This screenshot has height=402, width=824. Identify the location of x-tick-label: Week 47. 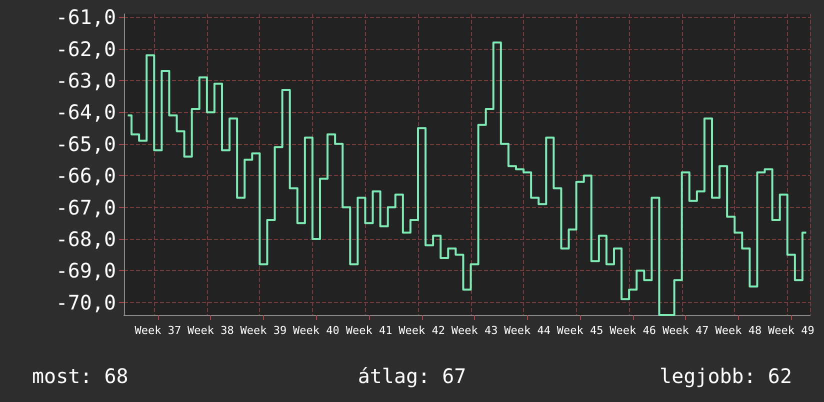
(685, 330).